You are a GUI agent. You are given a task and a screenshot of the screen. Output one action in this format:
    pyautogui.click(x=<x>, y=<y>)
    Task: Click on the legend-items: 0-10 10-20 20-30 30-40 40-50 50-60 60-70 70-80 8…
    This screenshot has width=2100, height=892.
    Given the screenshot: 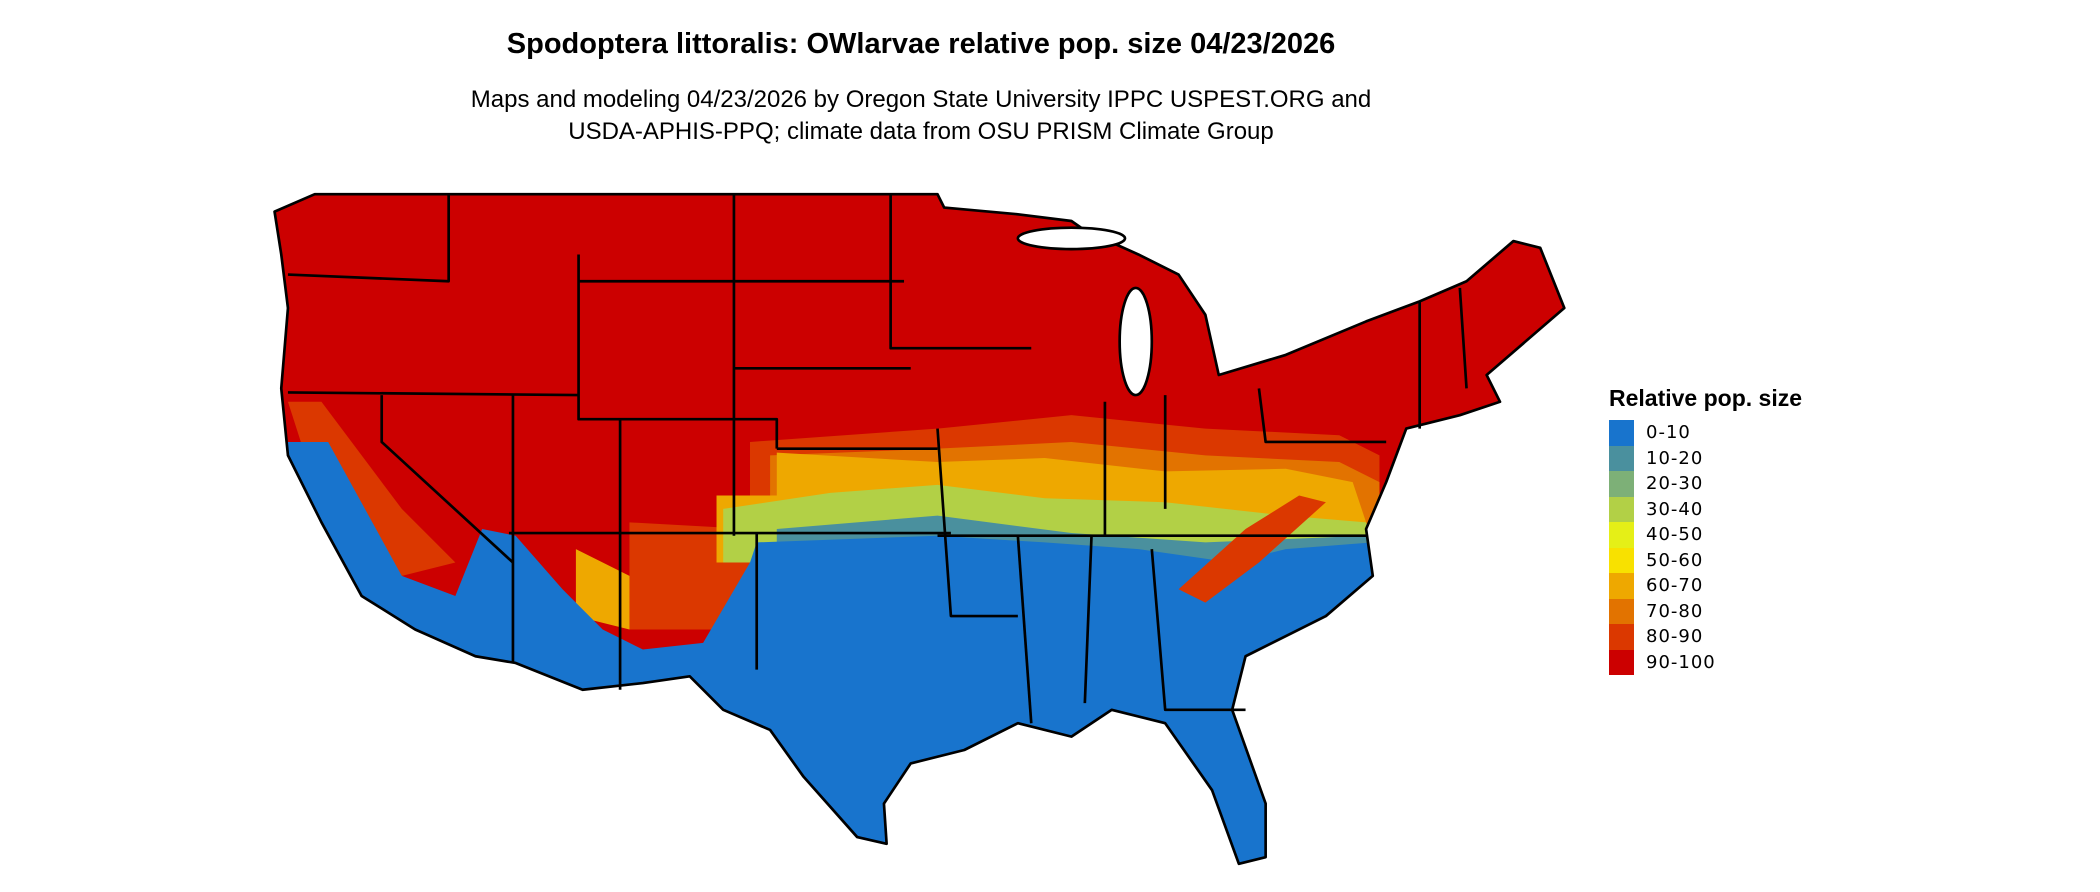 What is the action you would take?
    pyautogui.click(x=1705, y=547)
    